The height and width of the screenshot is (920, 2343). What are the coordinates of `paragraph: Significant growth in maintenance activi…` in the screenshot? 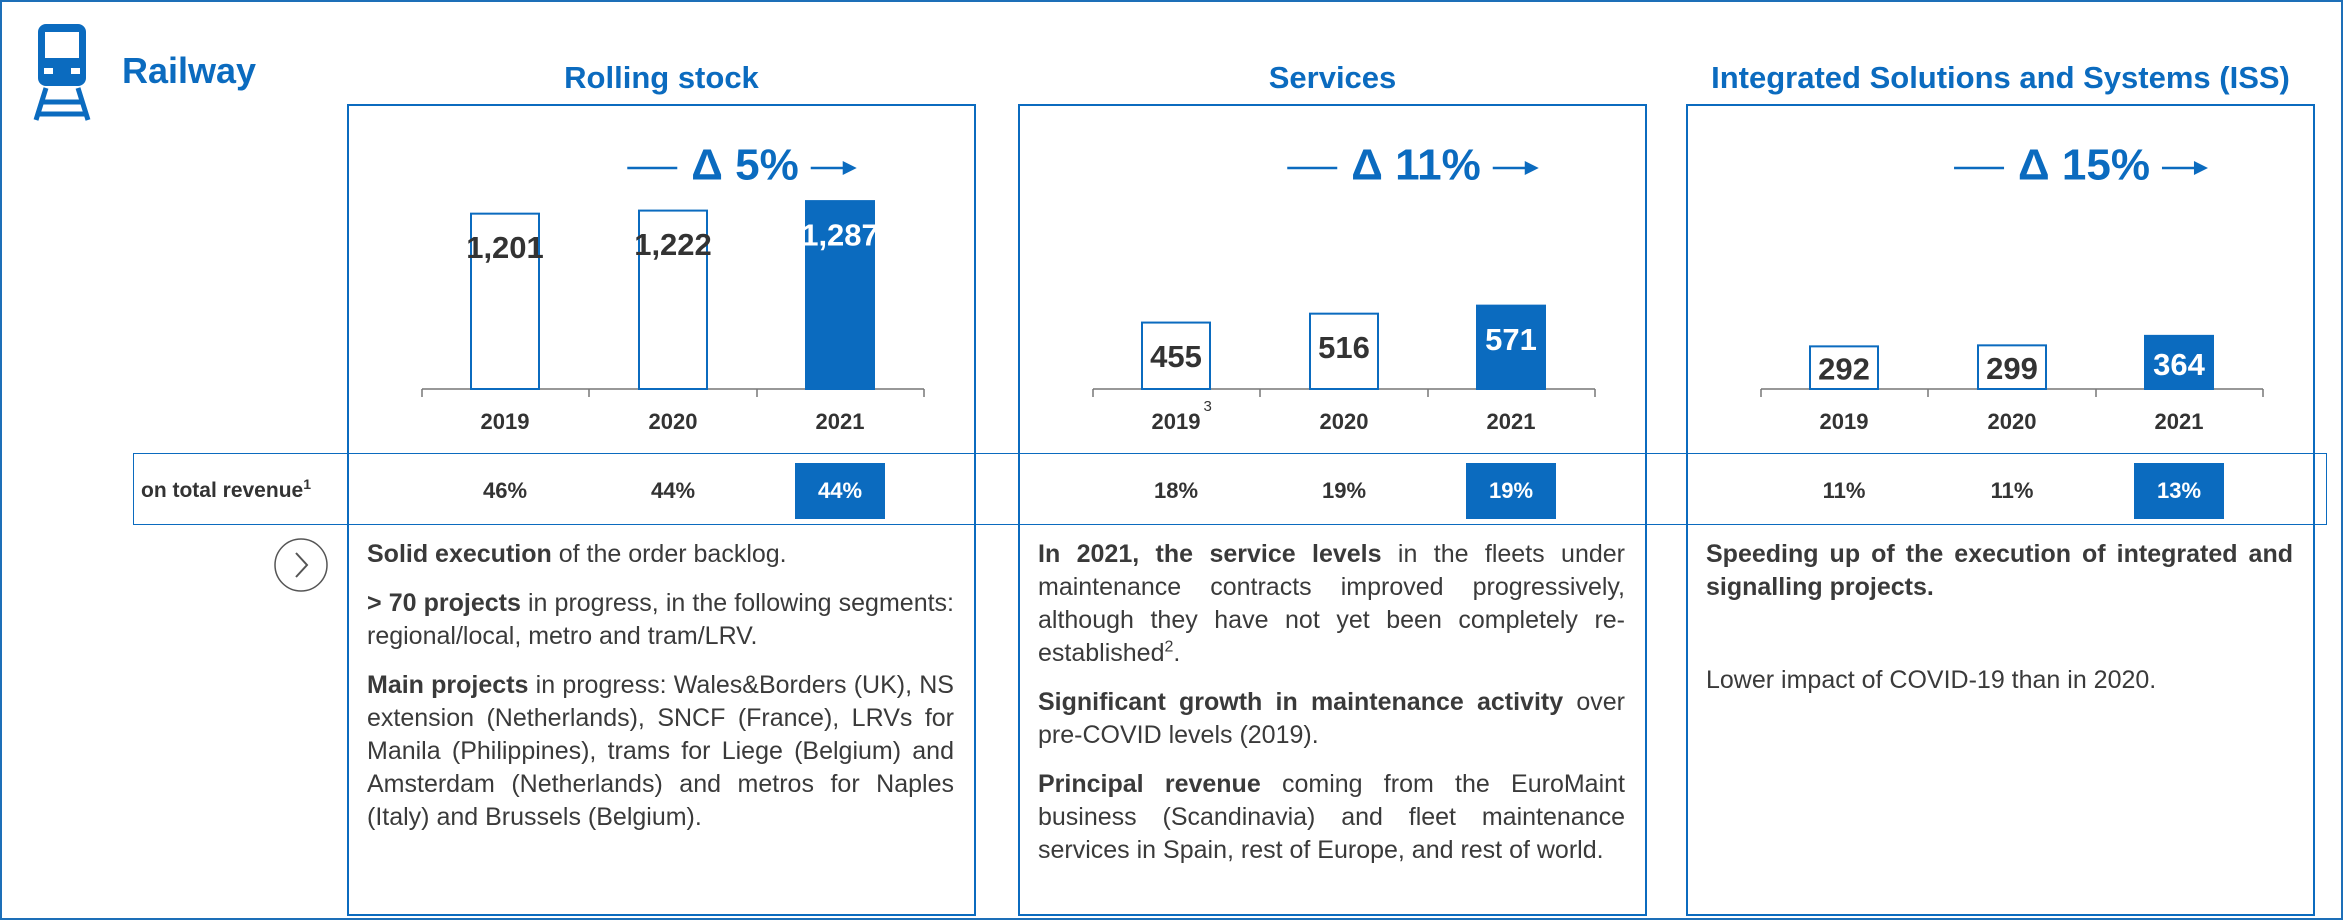 It's located at (1331, 719).